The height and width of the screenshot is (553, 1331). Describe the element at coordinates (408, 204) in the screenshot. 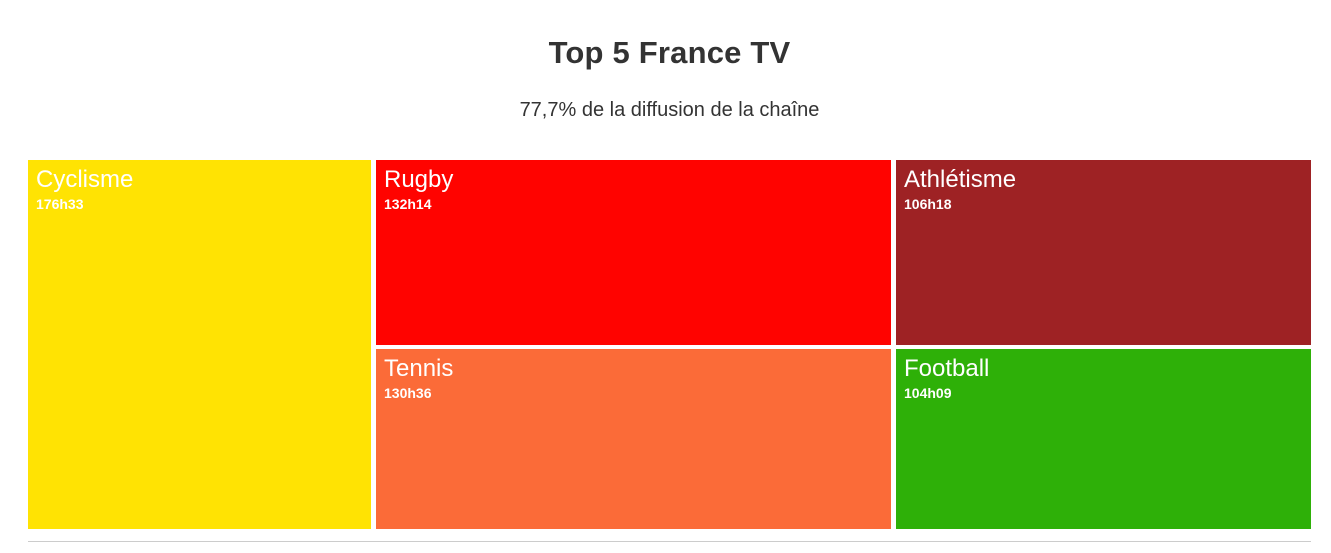

I see `cell-value: 132h14` at that location.